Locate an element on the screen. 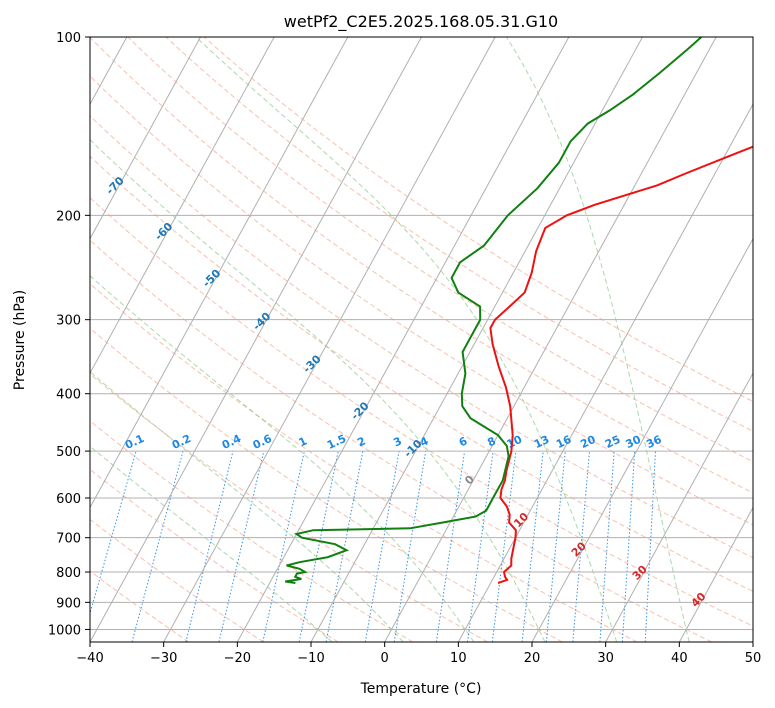 This screenshot has width=775, height=708. y-tick-label: 700 is located at coordinates (68, 539).